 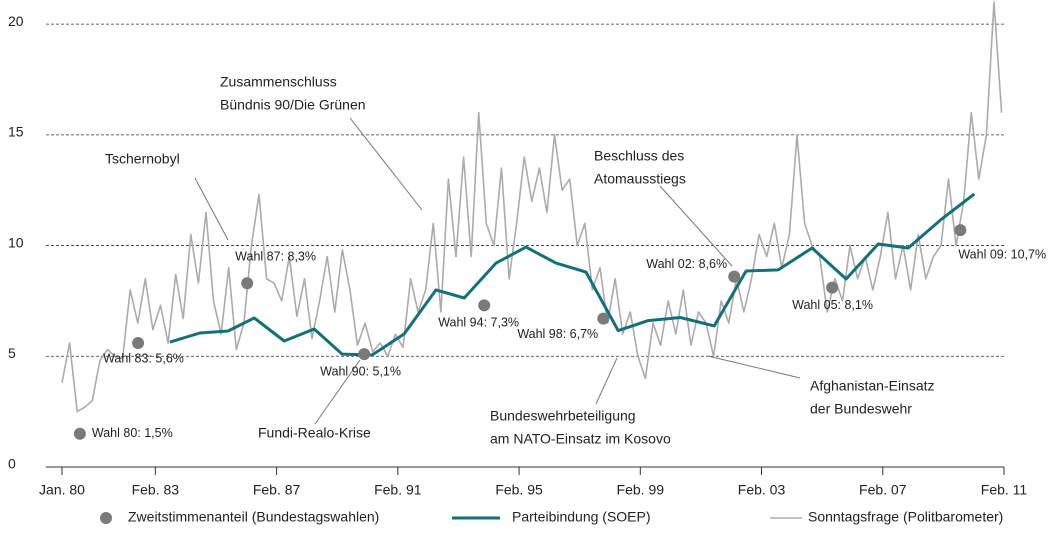 I want to click on y-tick-label: 15, so click(x=16, y=132).